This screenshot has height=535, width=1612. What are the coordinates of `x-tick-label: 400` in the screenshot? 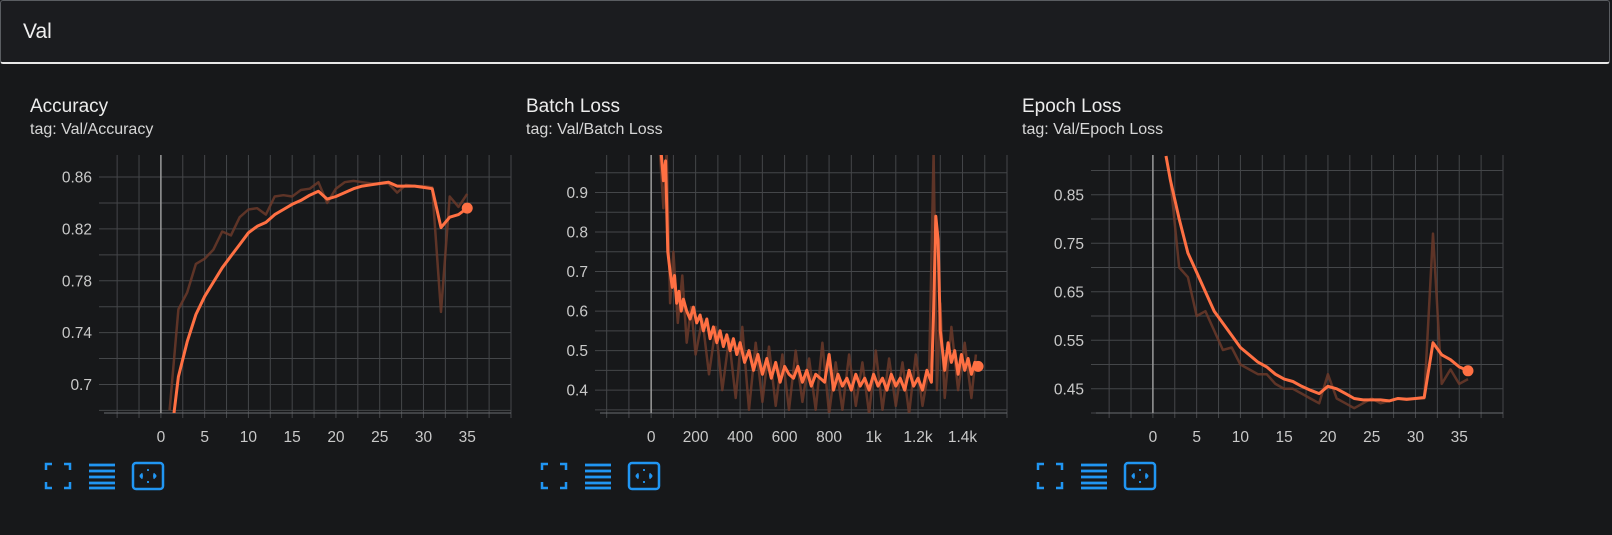 It's located at (740, 437).